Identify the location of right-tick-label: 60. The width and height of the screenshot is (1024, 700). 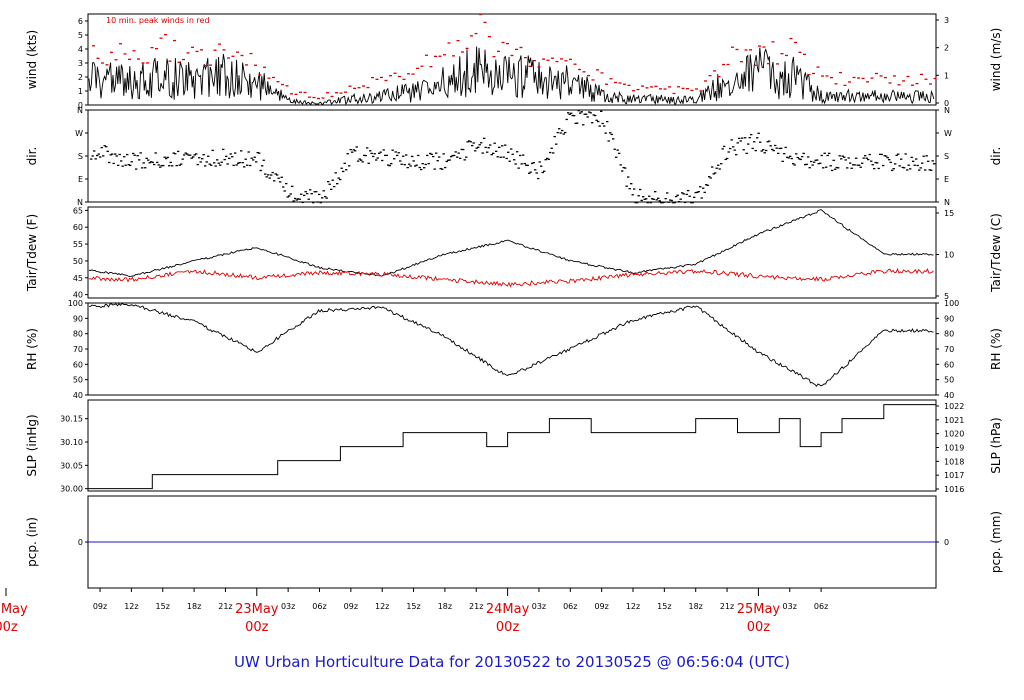
(949, 364).